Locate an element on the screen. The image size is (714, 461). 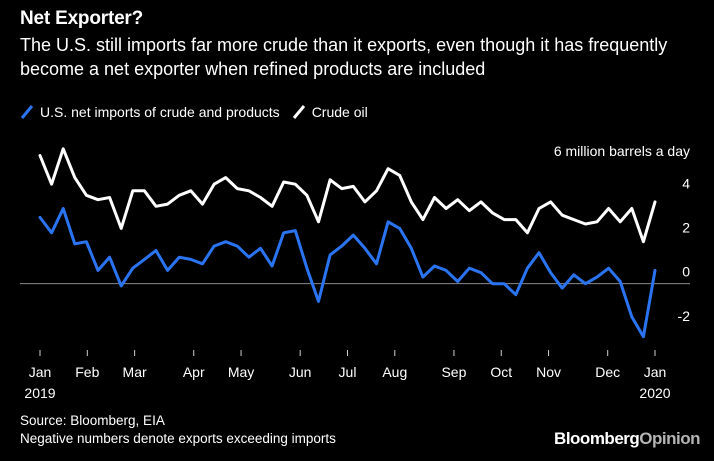
legend-line-blue-icon is located at coordinates (27, 112).